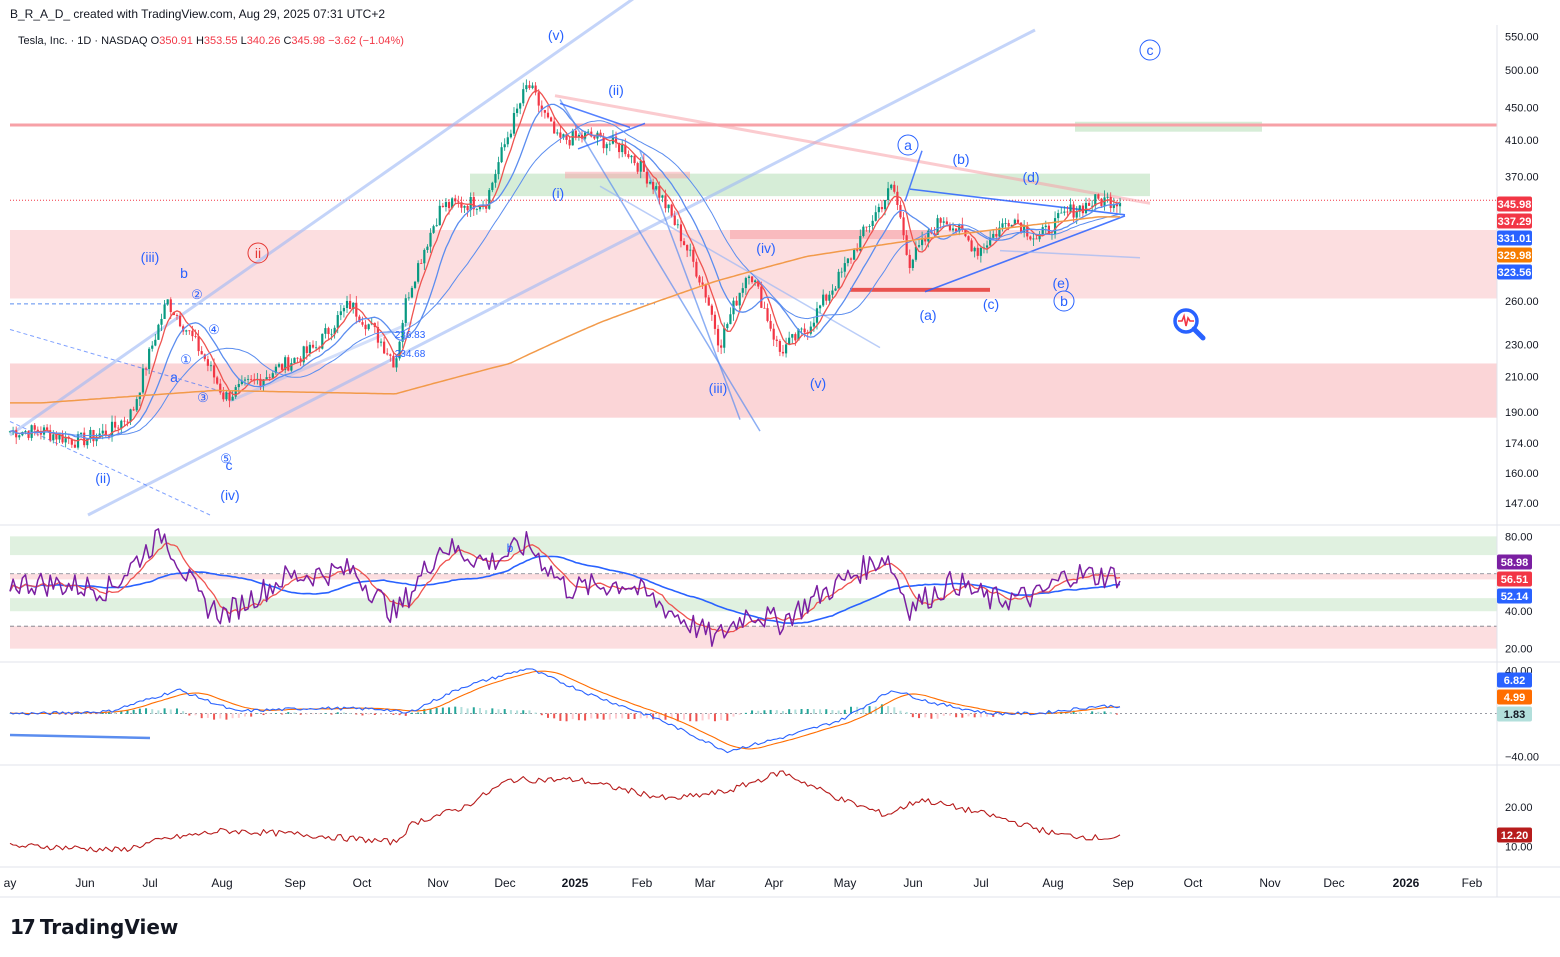 The image size is (1560, 957). What do you see at coordinates (1519, 808) in the screenshot?
I see `price-axis-label: 20.00` at bounding box center [1519, 808].